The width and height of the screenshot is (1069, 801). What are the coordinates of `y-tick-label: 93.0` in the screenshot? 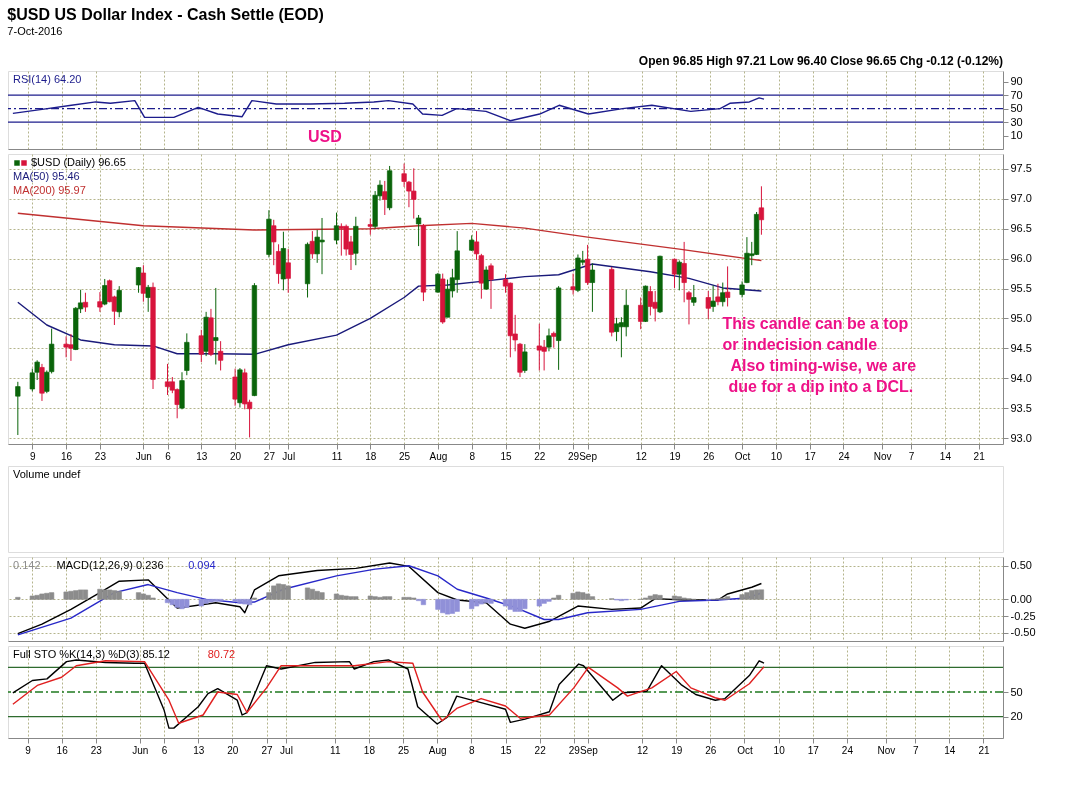 It's located at (1021, 437).